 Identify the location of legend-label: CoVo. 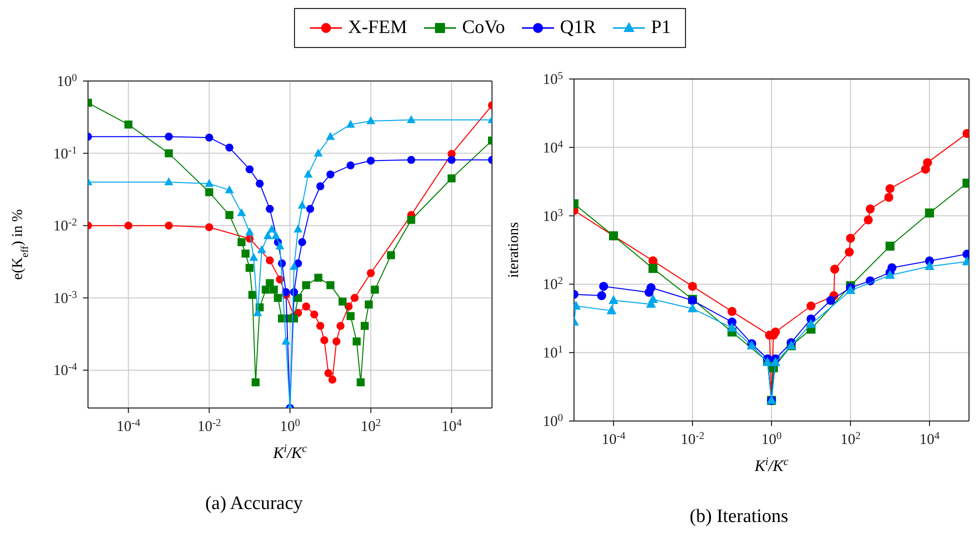
(484, 28).